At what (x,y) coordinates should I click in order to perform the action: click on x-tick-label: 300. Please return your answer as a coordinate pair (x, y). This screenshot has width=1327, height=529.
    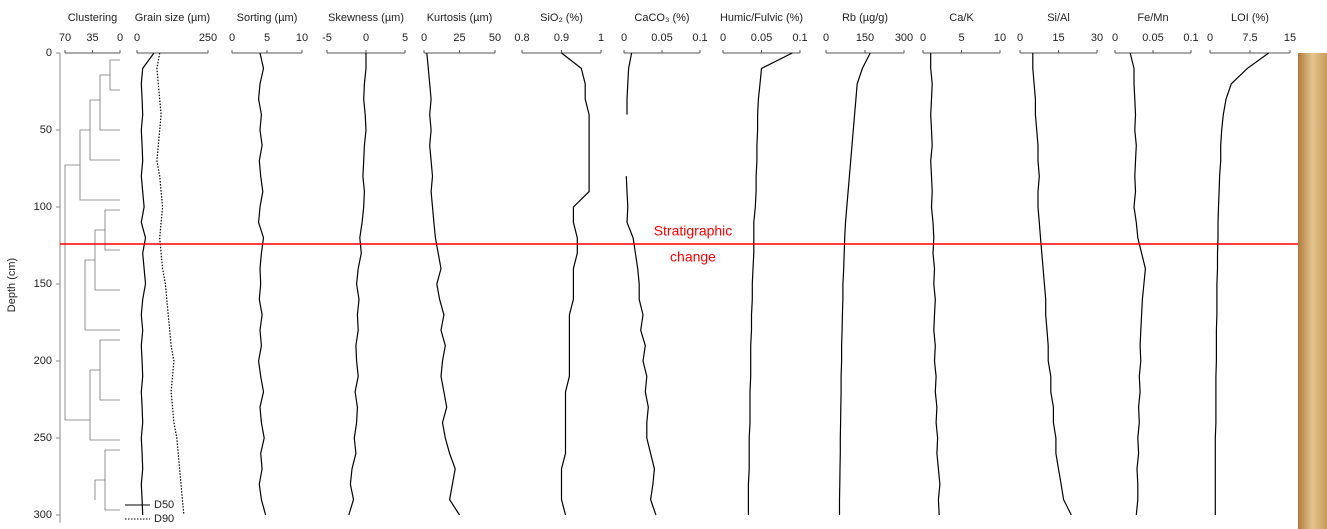
    Looking at the image, I should click on (904, 38).